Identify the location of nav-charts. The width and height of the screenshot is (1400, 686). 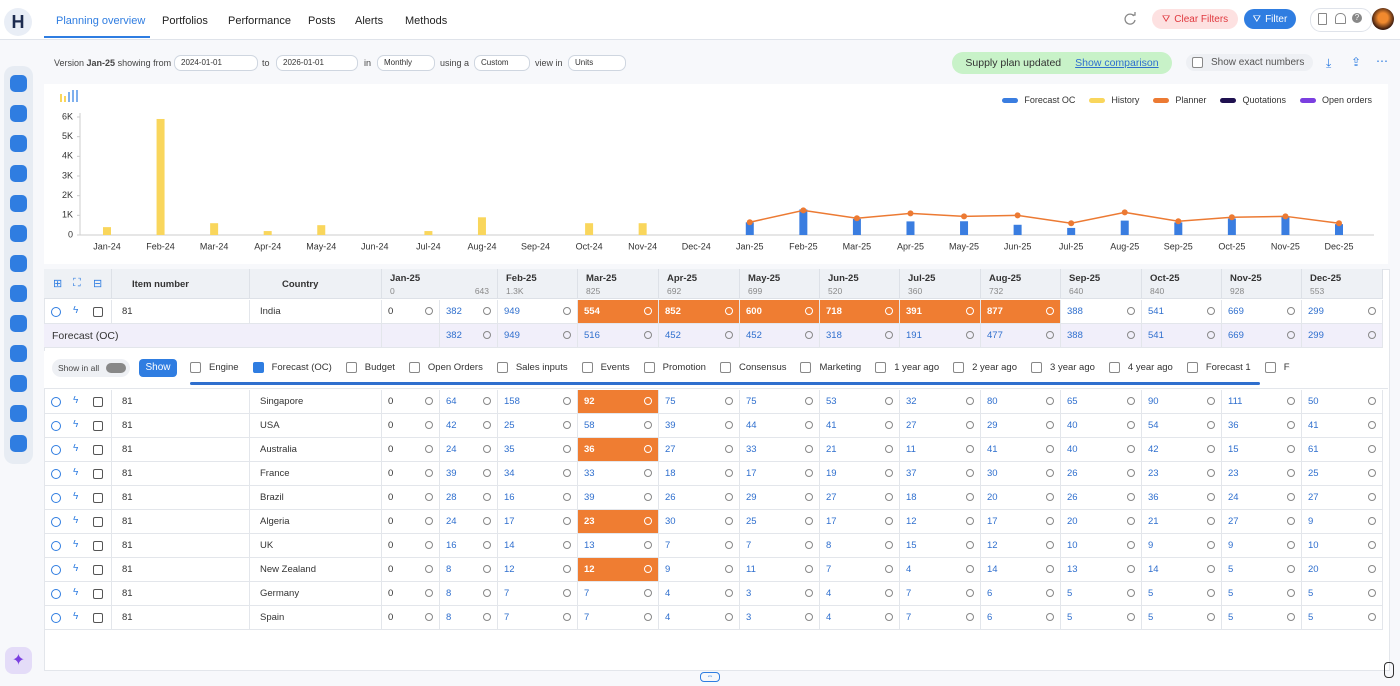
(18, 173).